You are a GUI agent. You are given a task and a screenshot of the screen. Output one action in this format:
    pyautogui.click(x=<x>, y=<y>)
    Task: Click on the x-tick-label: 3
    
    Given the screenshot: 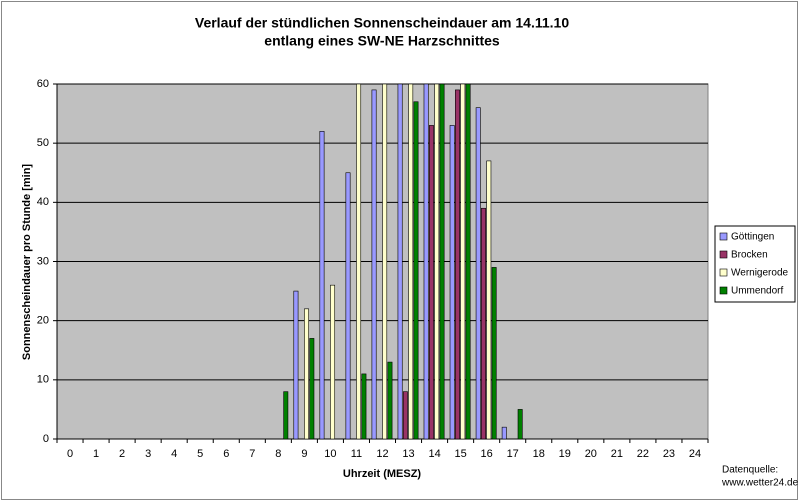 What is the action you would take?
    pyautogui.click(x=148, y=454)
    